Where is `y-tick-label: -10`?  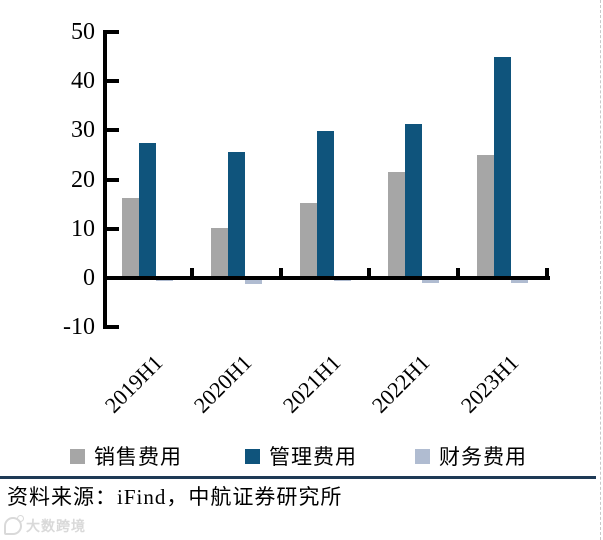 y-tick-label: -10 is located at coordinates (79, 327).